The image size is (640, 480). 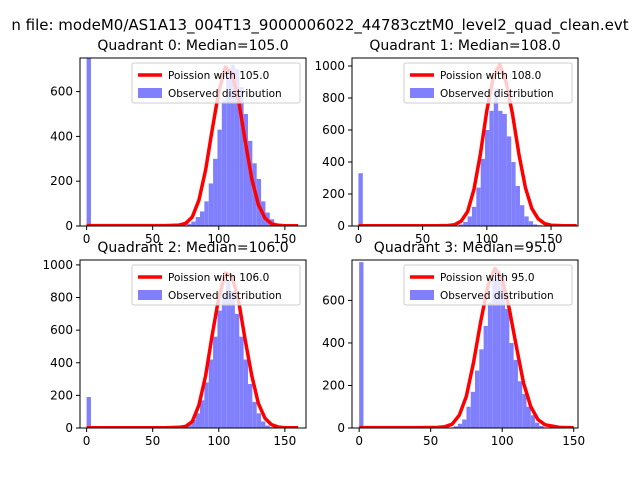 I want to click on legend-label: Poission with 105.0, so click(x=218, y=76).